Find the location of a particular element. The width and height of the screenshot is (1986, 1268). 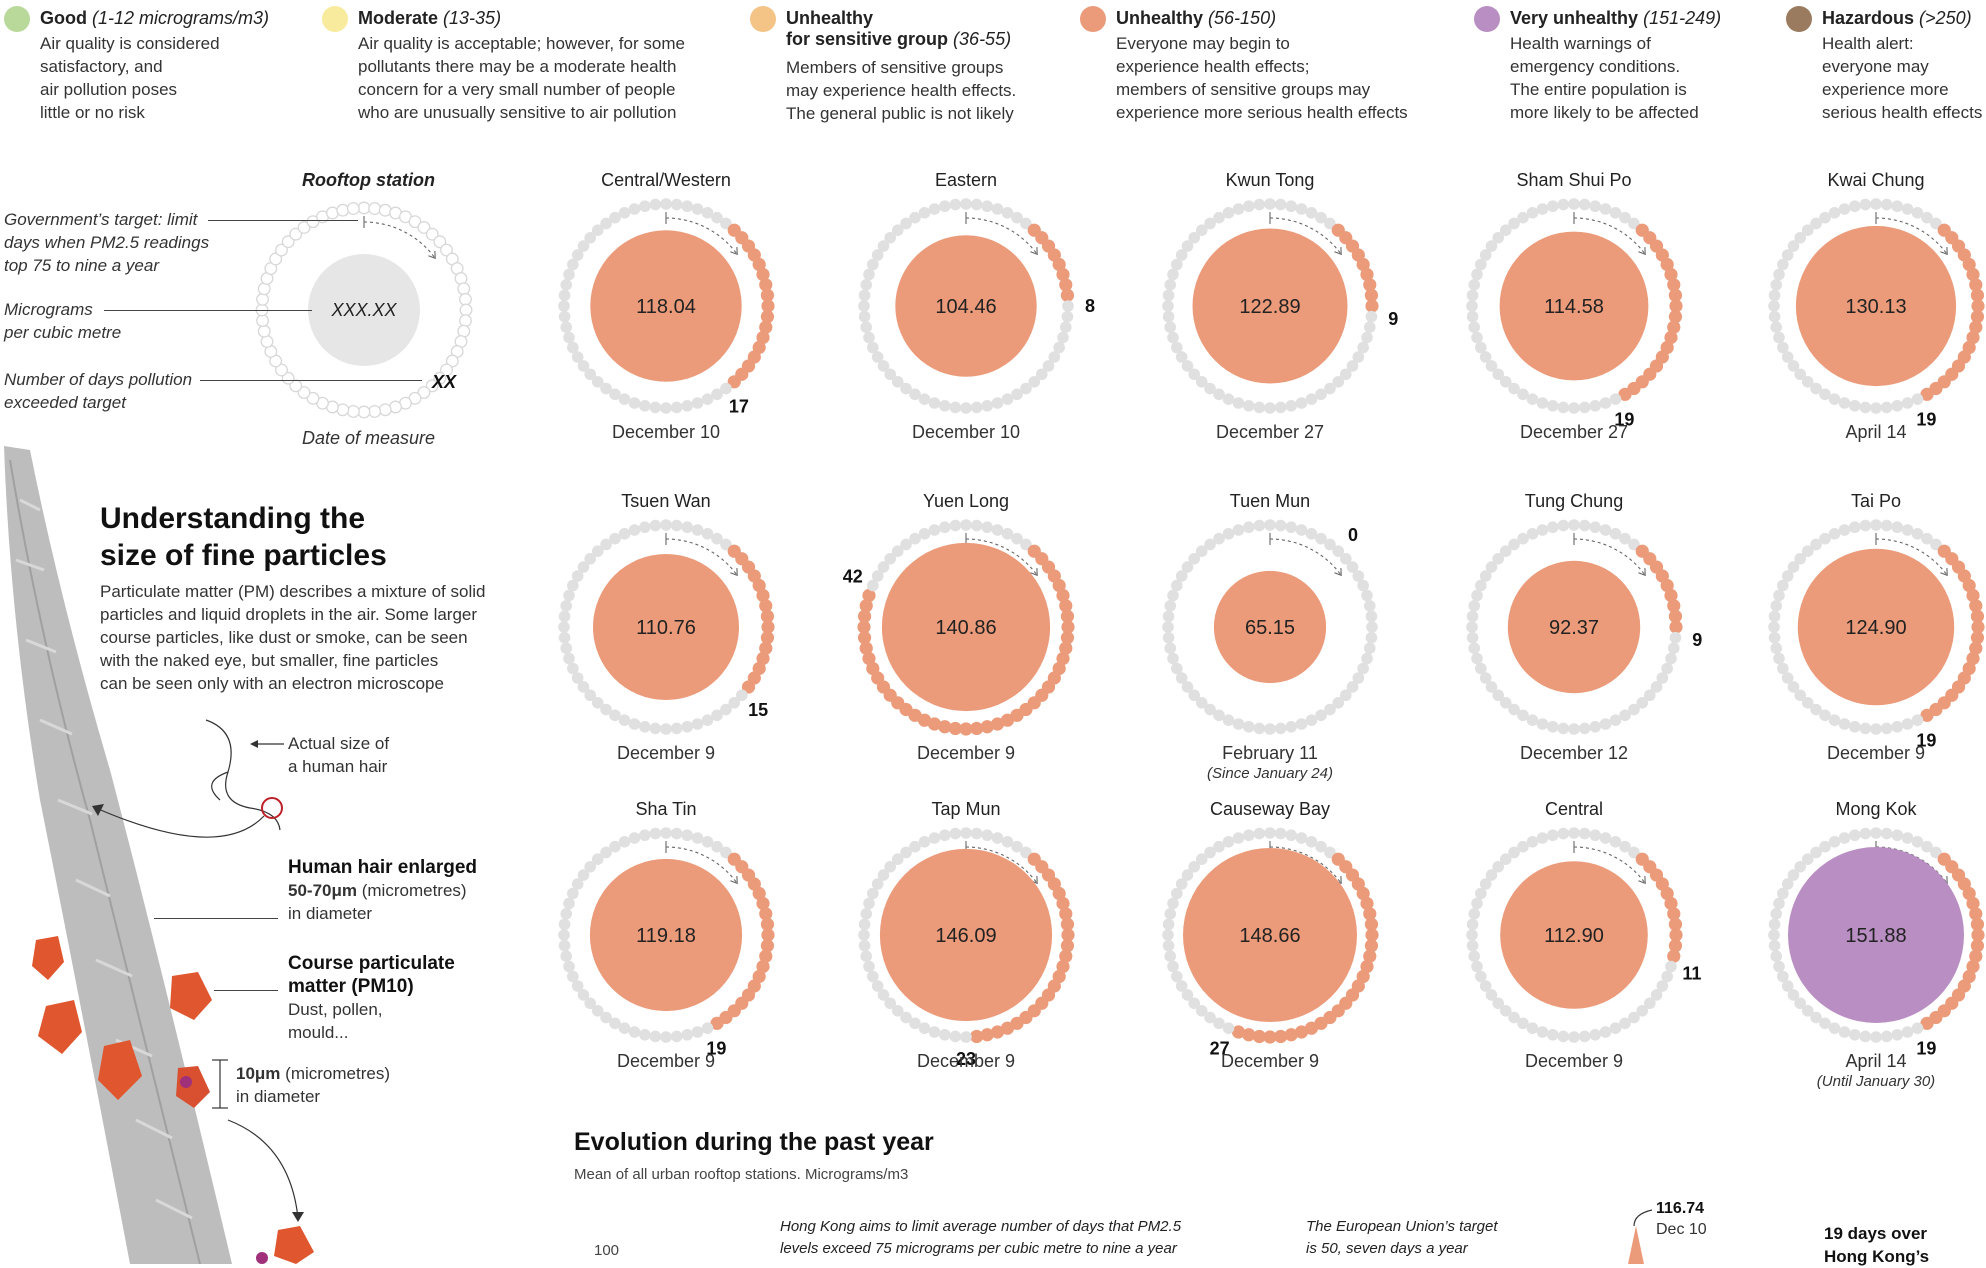

station-ring: 124.90 19 is located at coordinates (1876, 634).